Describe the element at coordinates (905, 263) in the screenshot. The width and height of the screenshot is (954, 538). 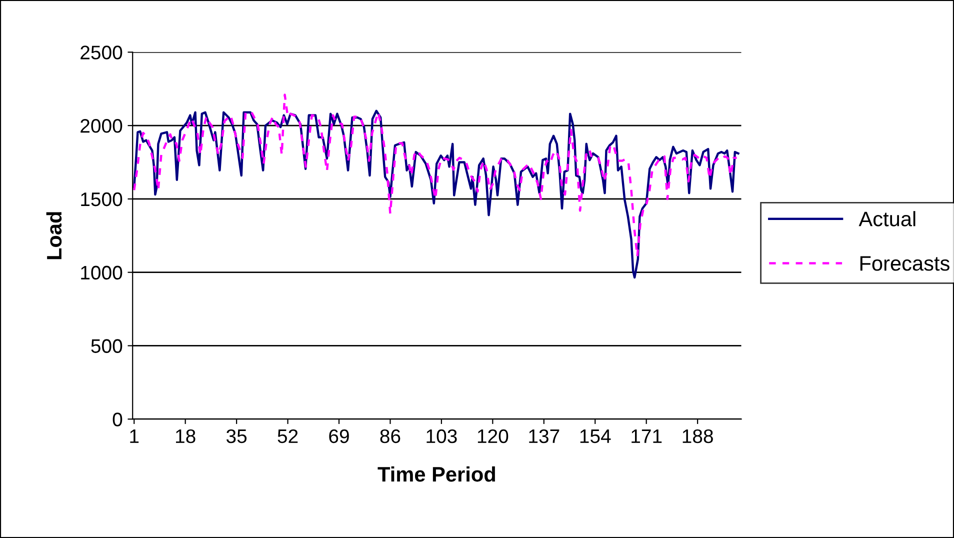
I see `legend-label: Forecasts` at that location.